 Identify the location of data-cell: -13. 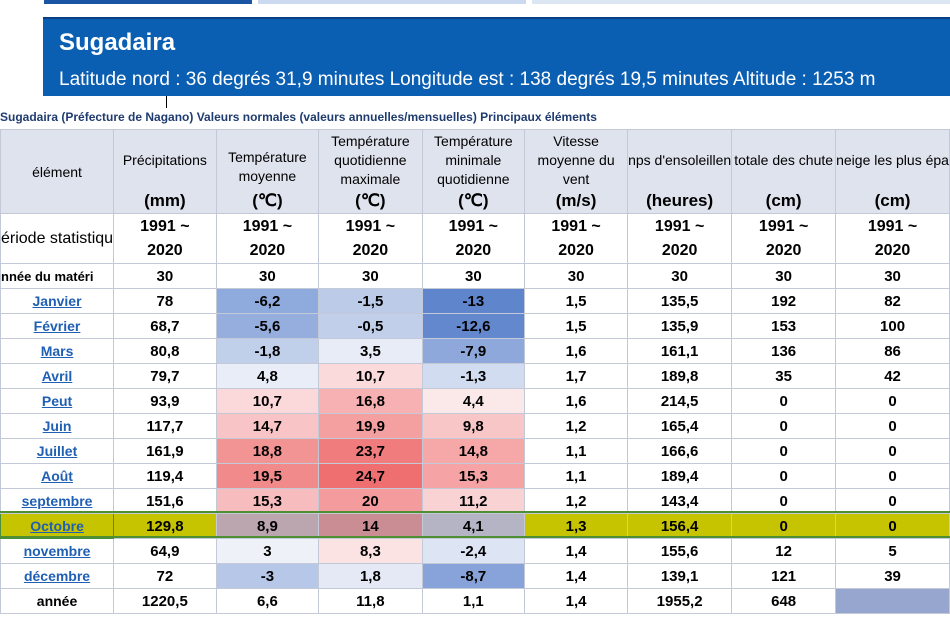
(473, 301).